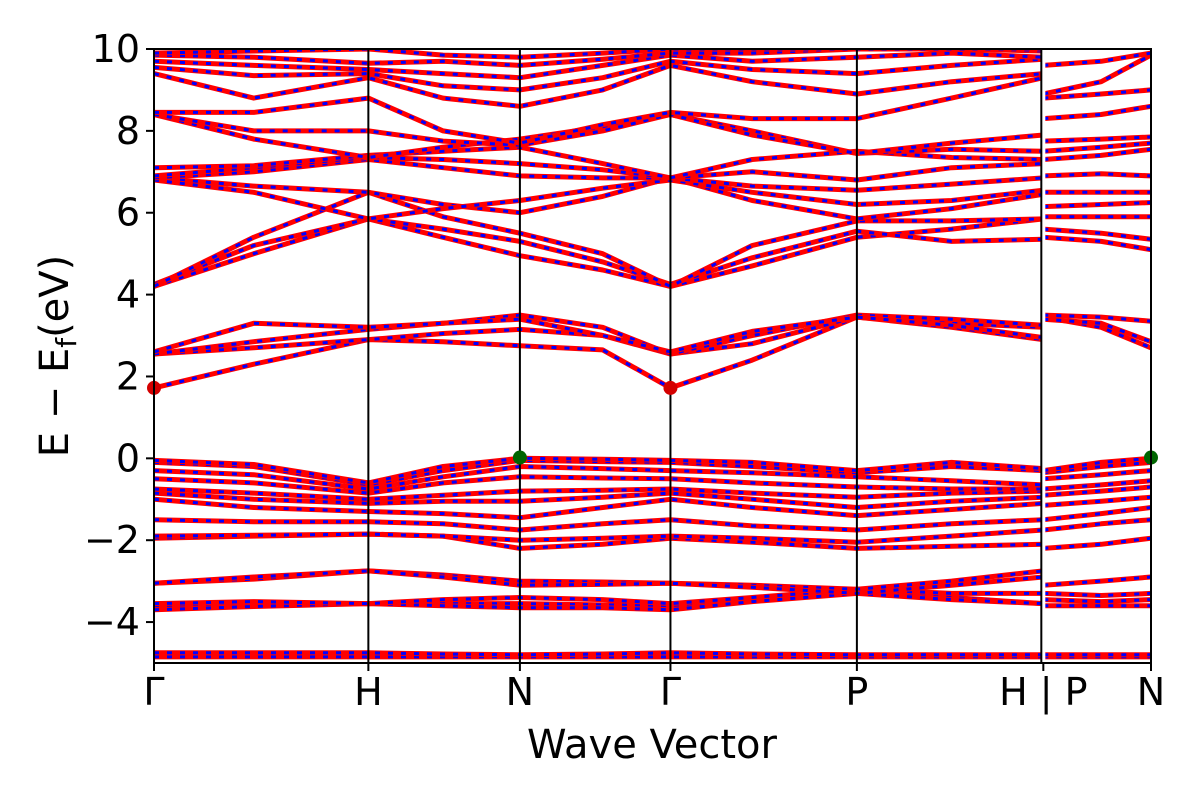 The height and width of the screenshot is (800, 1200). I want to click on y-axis-label-unit: (eV), so click(55, 296).